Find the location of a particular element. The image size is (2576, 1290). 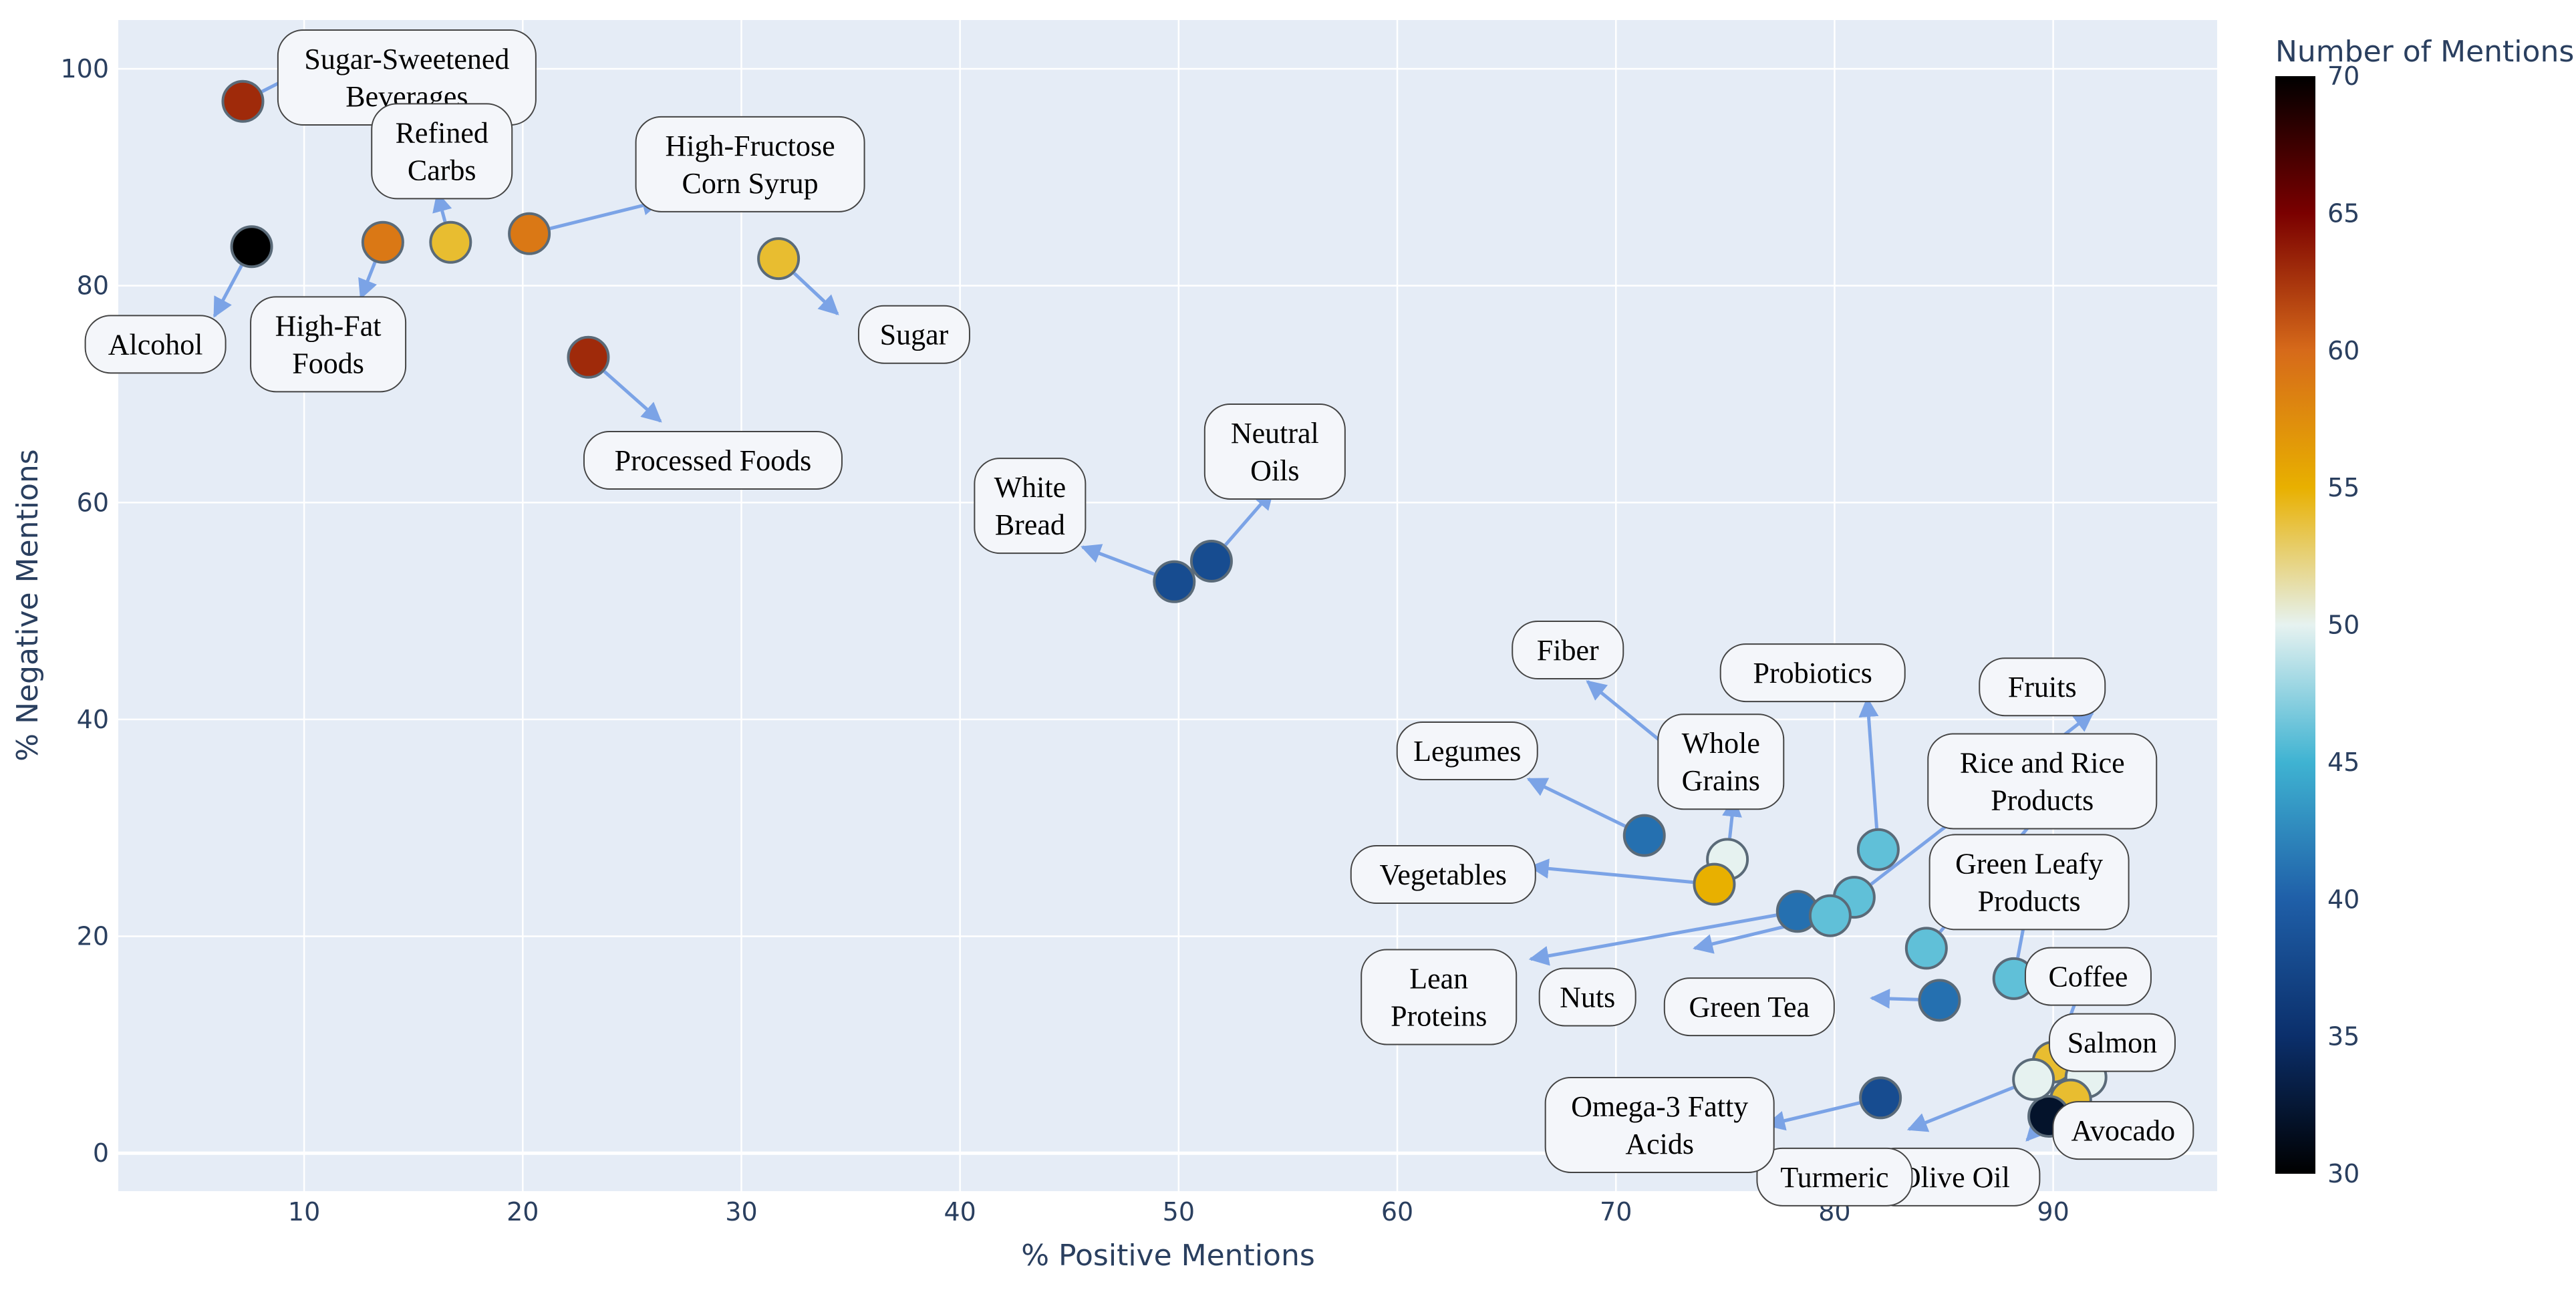

annotation-text: Neutral is located at coordinates (1275, 433).